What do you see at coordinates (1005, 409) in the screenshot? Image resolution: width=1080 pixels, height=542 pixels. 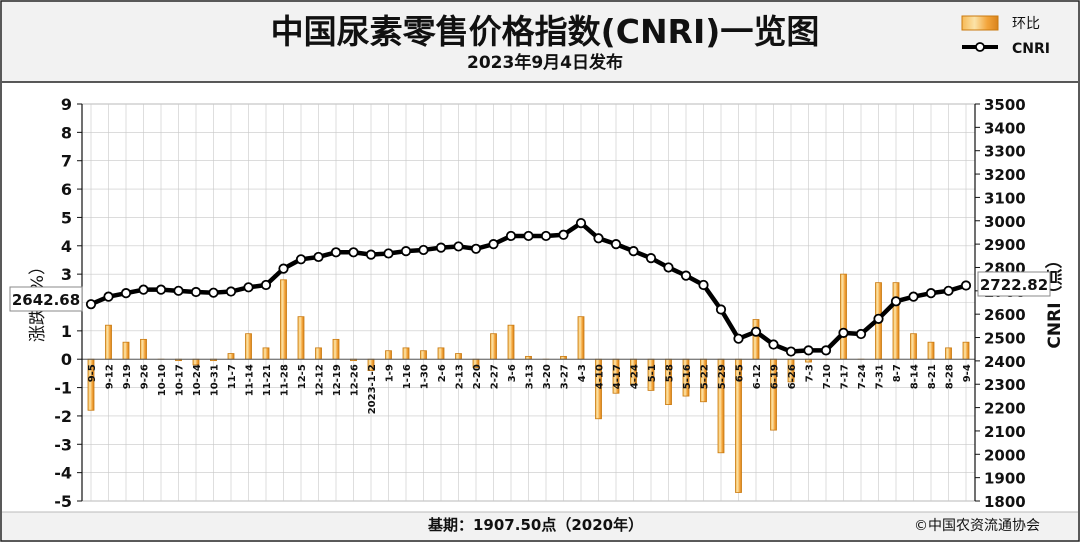 I see `right-tick-label: 2200` at bounding box center [1005, 409].